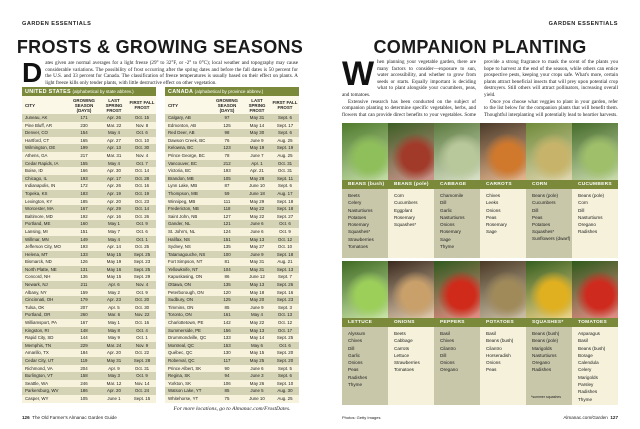 Image resolution: width=640 pixels, height=429 pixels. Describe the element at coordinates (84, 376) in the screenshot. I see `season-days-cell: 158` at that location.